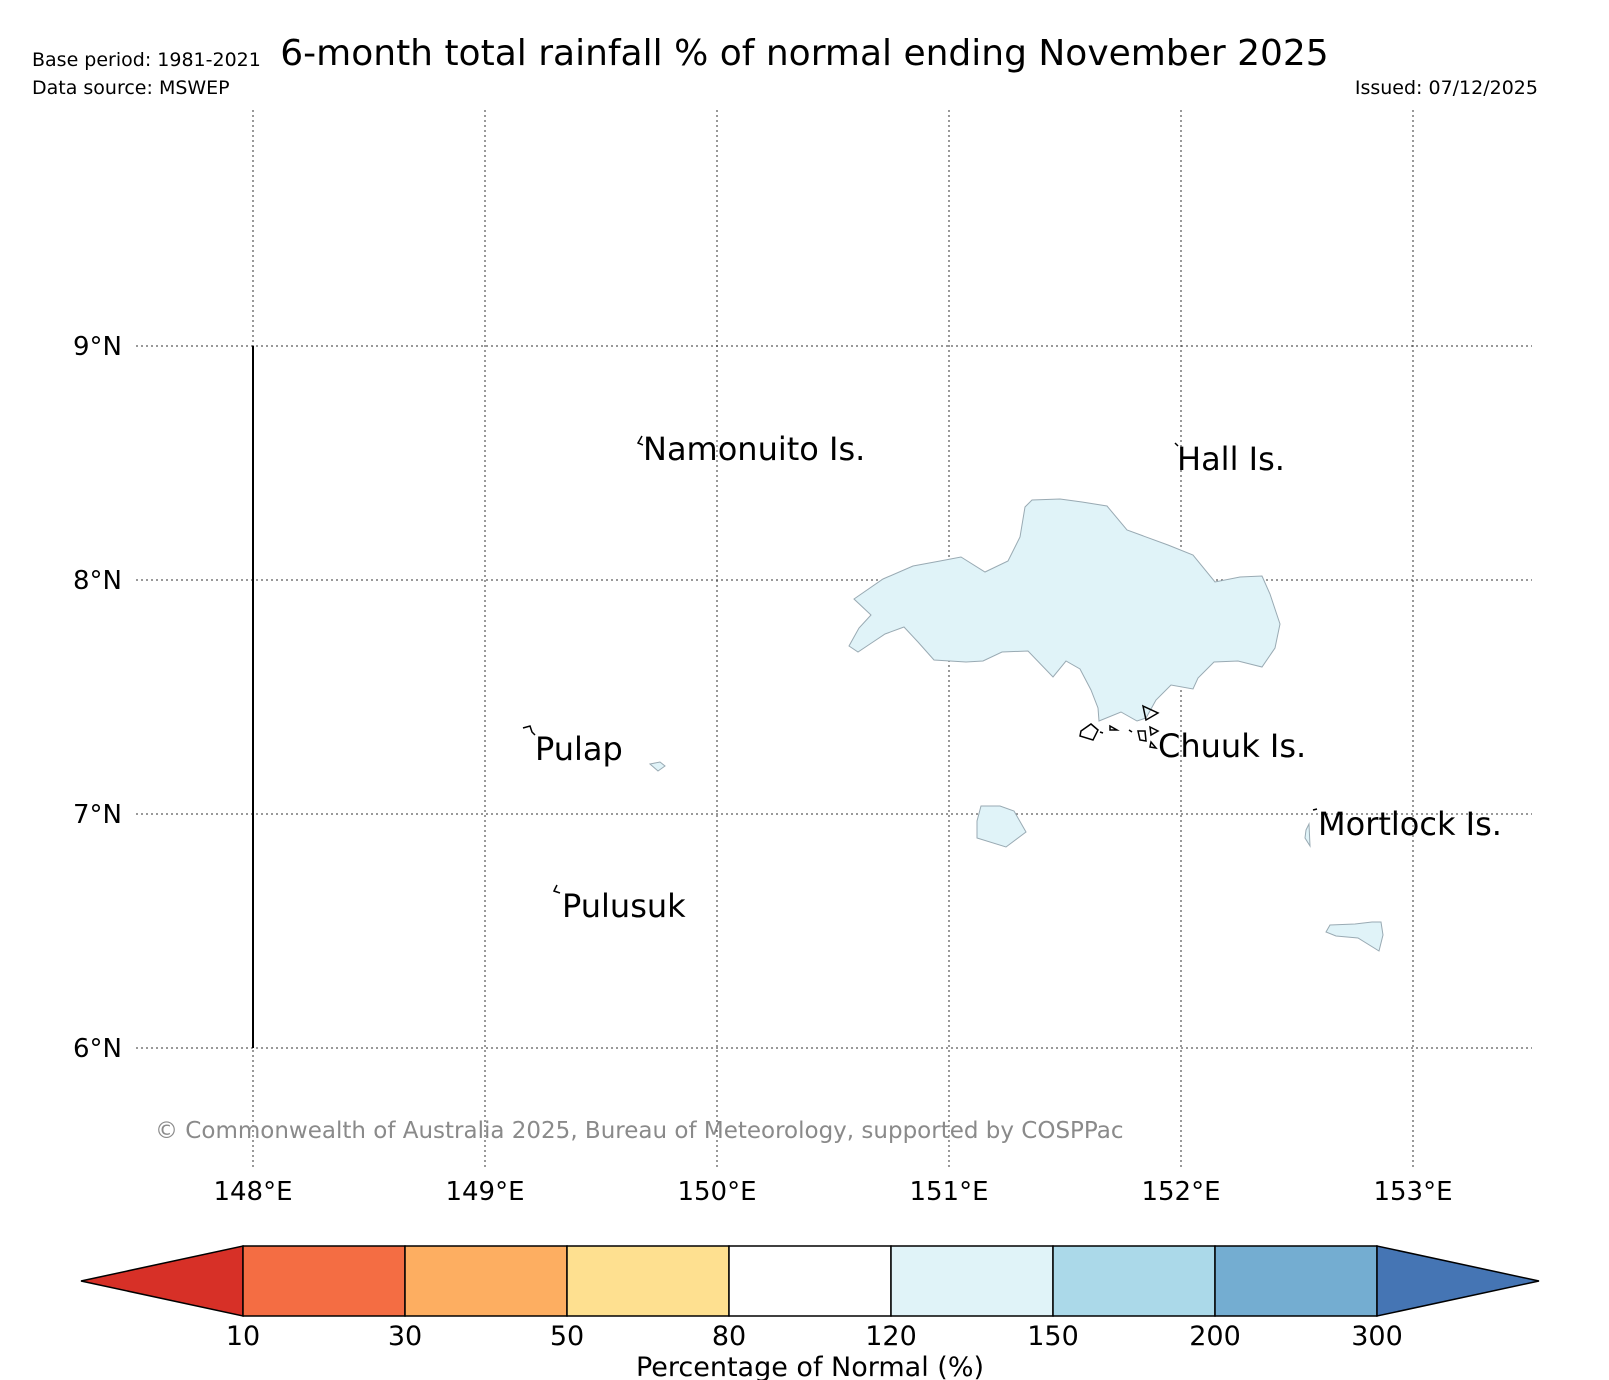 The image size is (1609, 1380). I want to click on lon-label-152e: 152°E, so click(1180, 1192).